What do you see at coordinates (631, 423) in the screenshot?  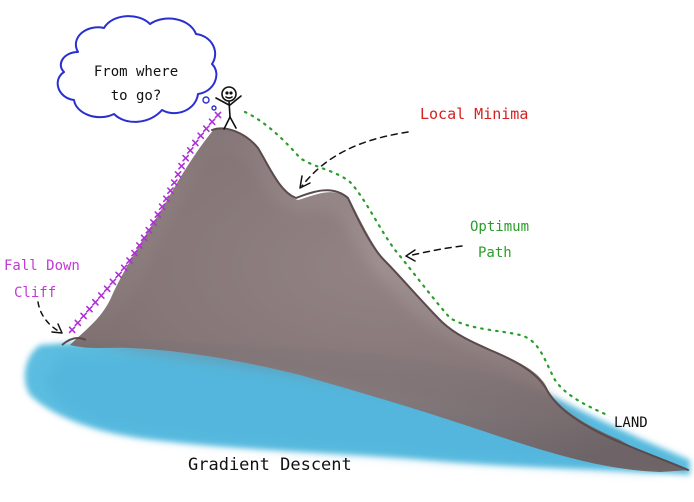 I see `land-label: LAND` at bounding box center [631, 423].